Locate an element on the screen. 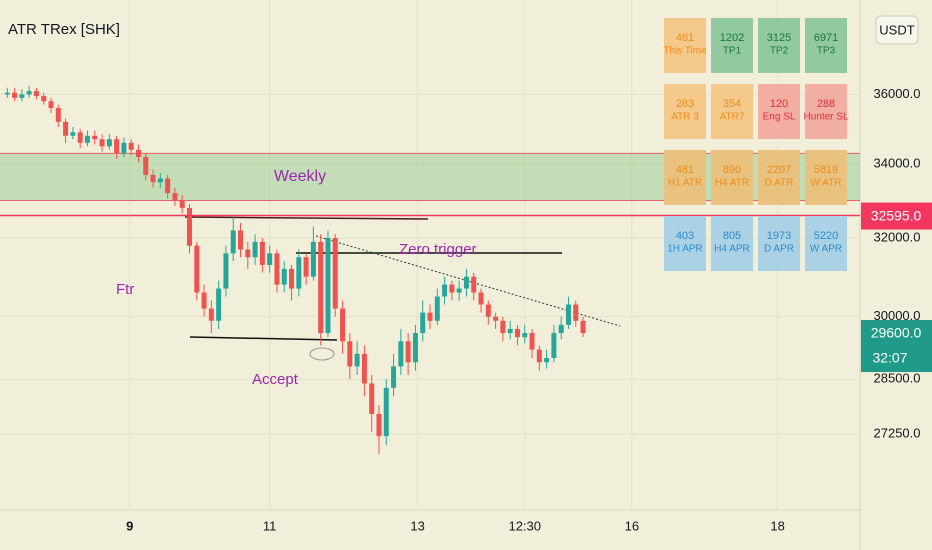 The image size is (932, 550). chart-title: ATR TRex [SHK] is located at coordinates (64, 29).